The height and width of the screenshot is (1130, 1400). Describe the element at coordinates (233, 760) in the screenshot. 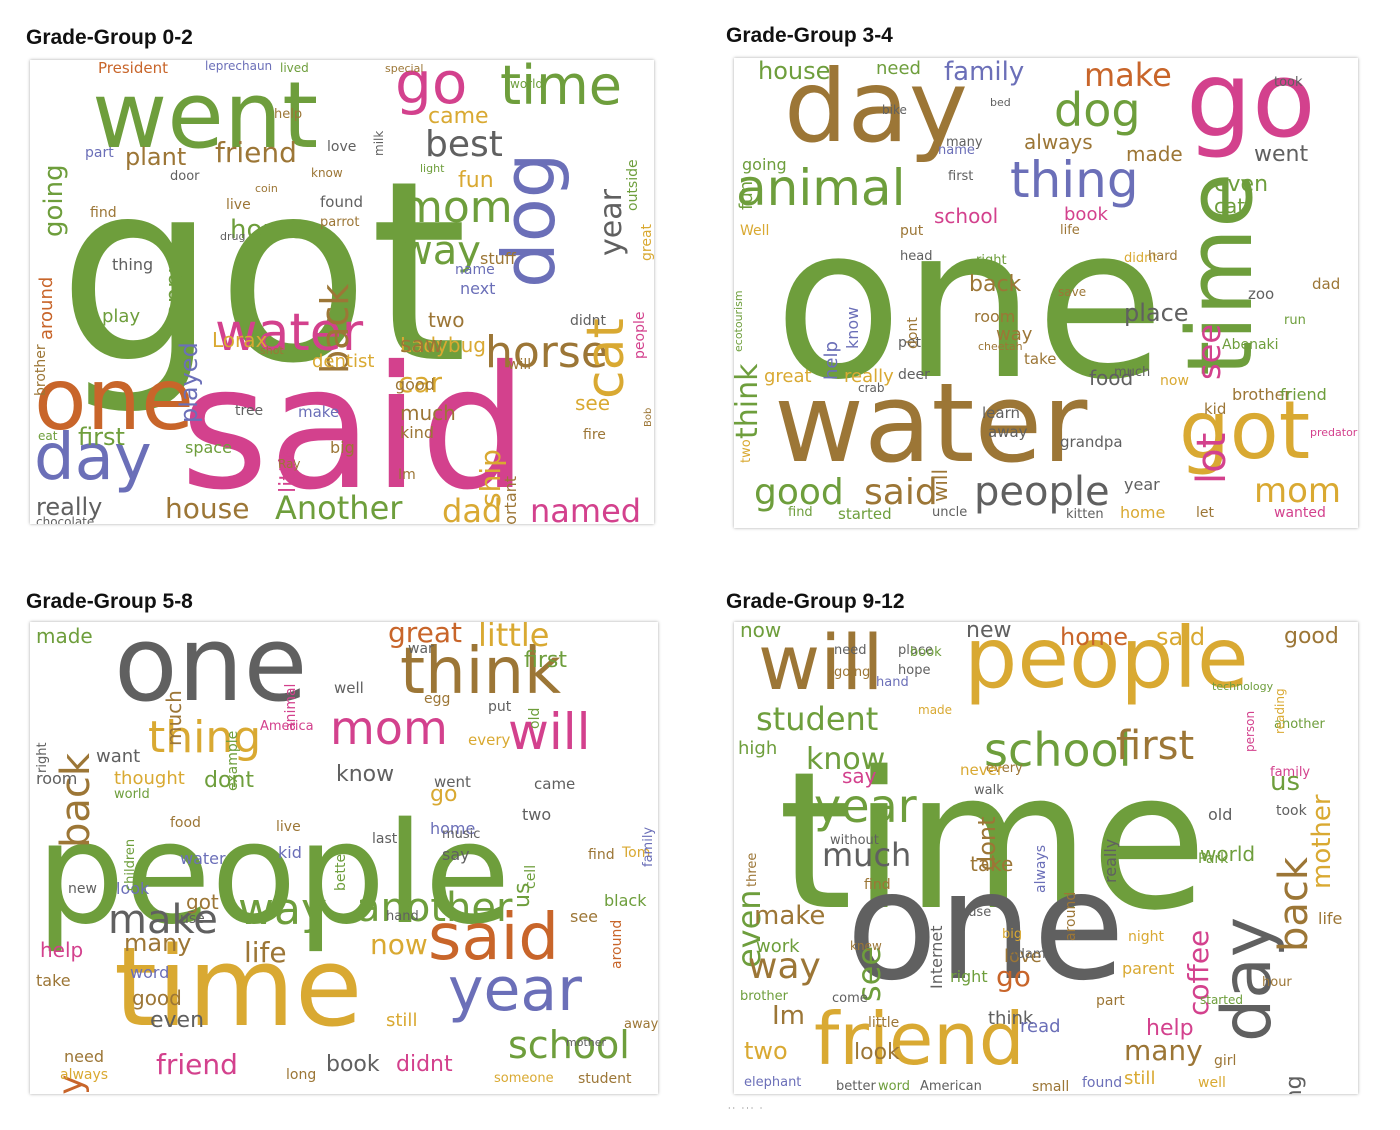

I see `cloud-word: example` at that location.